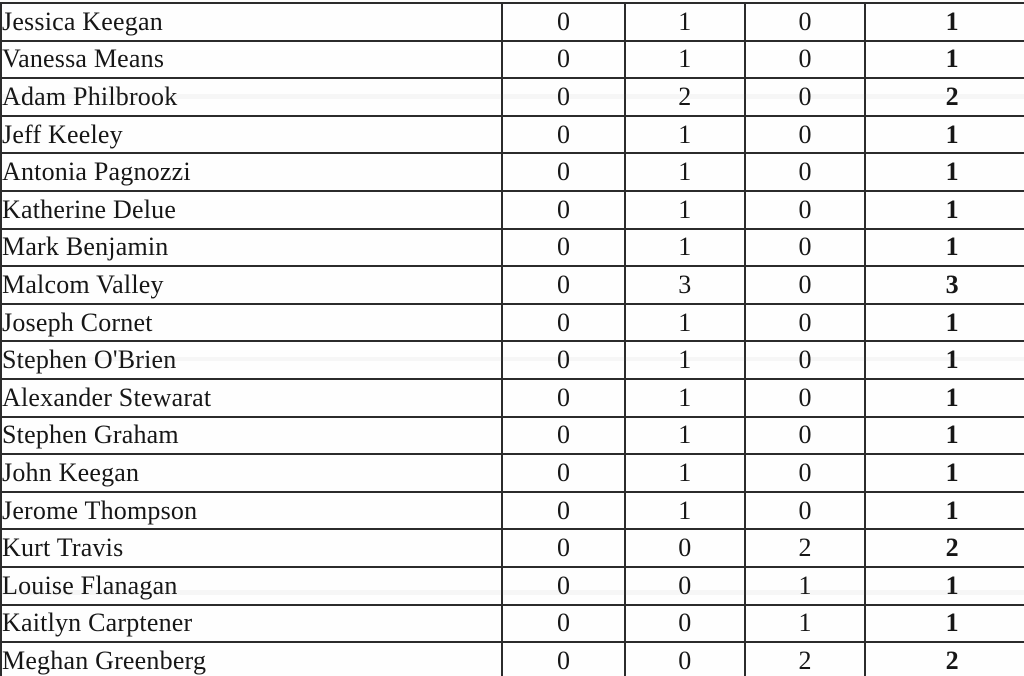 This screenshot has height=676, width=1024. Describe the element at coordinates (684, 97) in the screenshot. I see `count-col2-cell: 2` at that location.